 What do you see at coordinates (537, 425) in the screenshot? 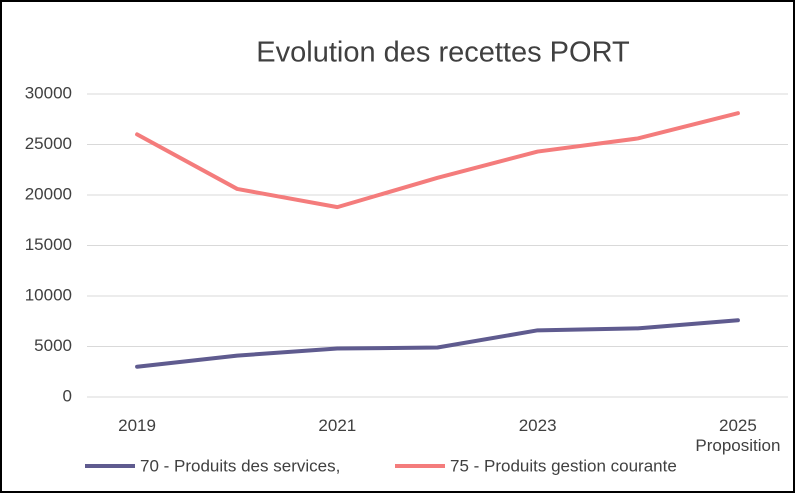
I see `x-tick-label: 2023` at bounding box center [537, 425].